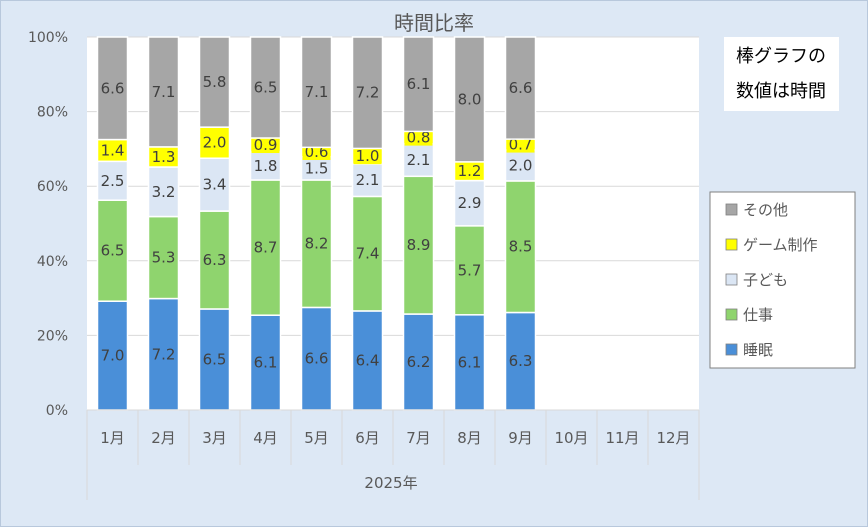 The height and width of the screenshot is (527, 868). I want to click on data-label: 1.4, so click(113, 150).